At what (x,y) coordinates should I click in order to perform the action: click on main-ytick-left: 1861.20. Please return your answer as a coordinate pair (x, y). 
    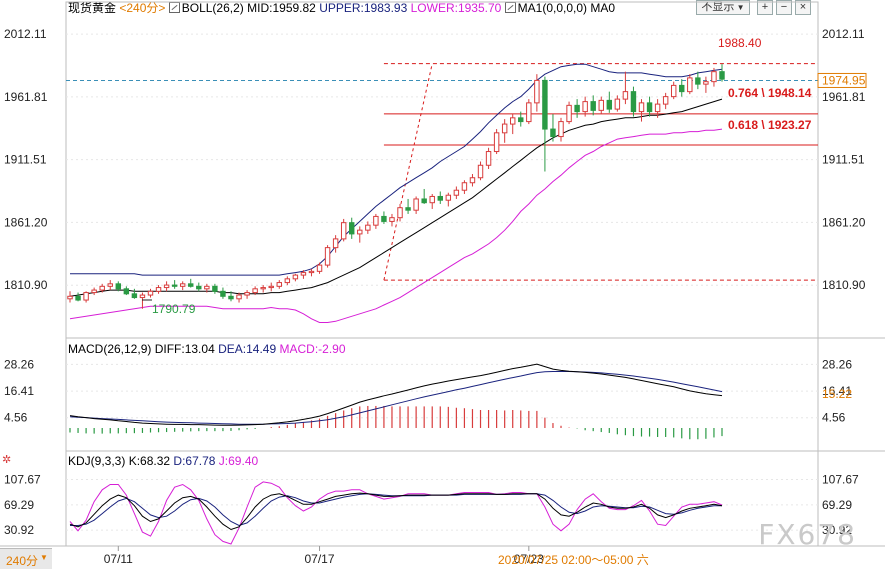
    Looking at the image, I should click on (26, 222).